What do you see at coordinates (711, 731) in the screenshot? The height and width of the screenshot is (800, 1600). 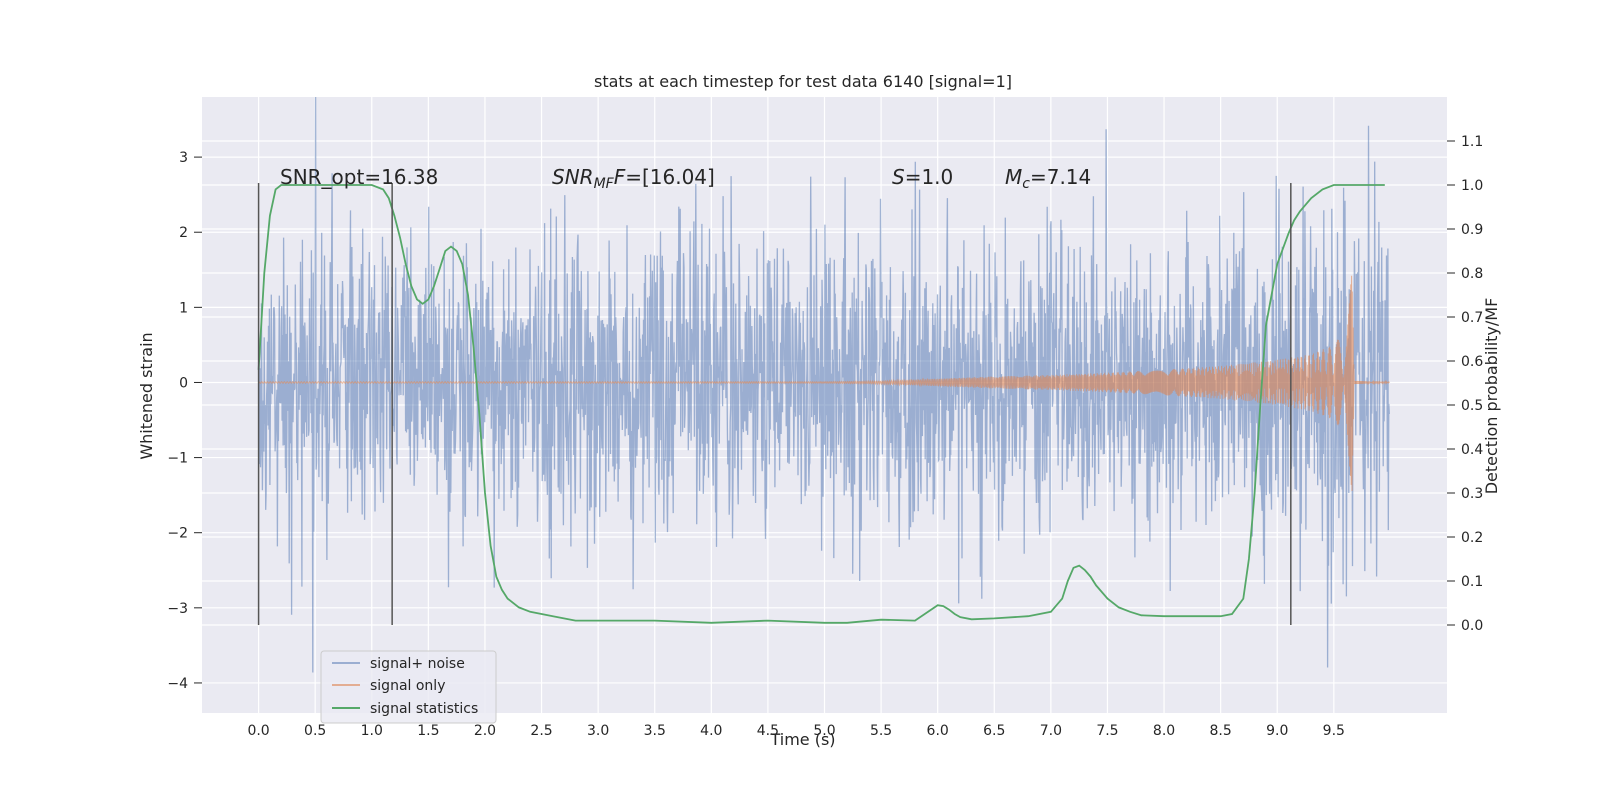 I see `x-tick-label: 4.0` at bounding box center [711, 731].